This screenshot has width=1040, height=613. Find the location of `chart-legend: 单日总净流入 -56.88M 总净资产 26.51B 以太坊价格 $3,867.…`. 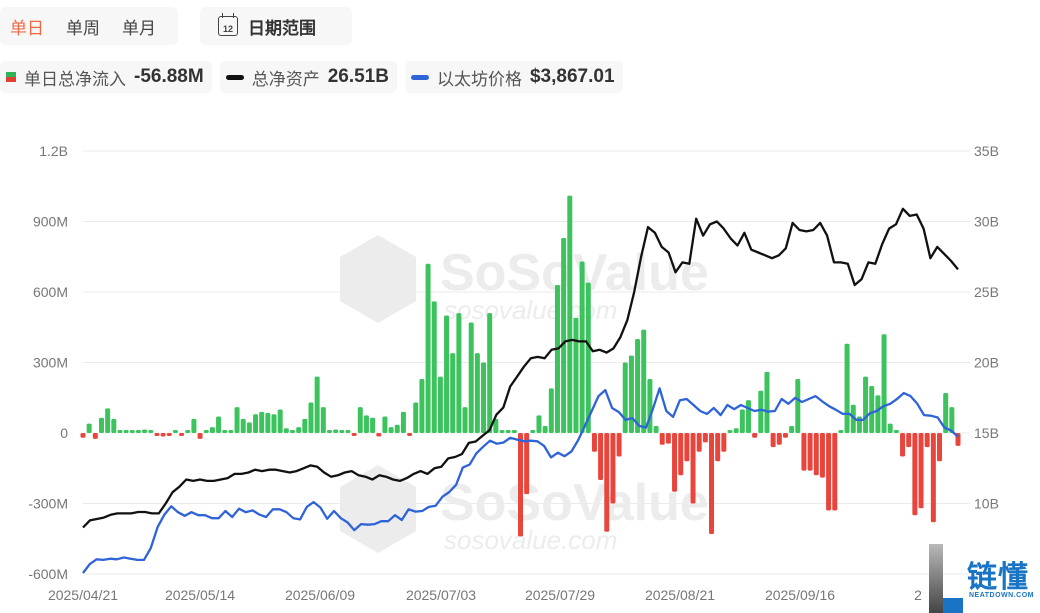

chart-legend: 单日总净流入 -56.88M 总净资产 26.51B 以太坊价格 $3,867.… is located at coordinates (311, 77).